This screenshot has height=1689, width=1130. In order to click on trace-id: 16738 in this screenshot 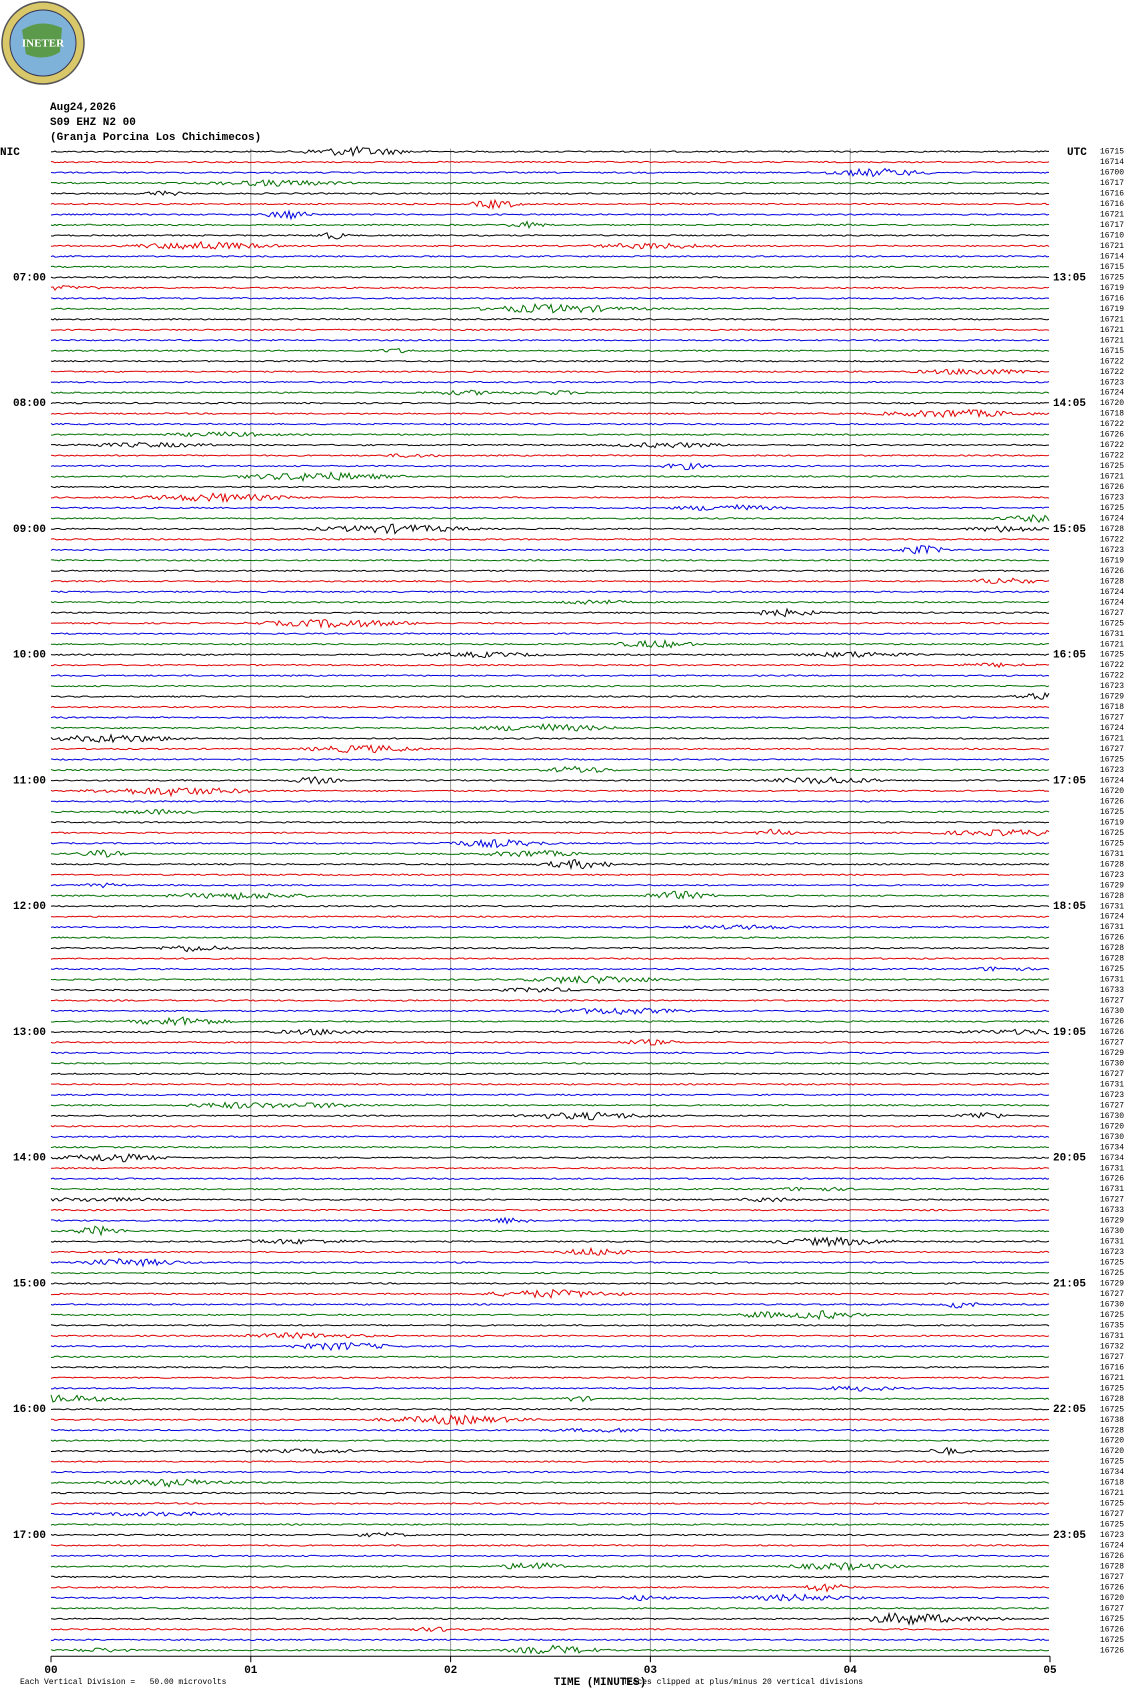, I will do `click(1112, 1420)`.